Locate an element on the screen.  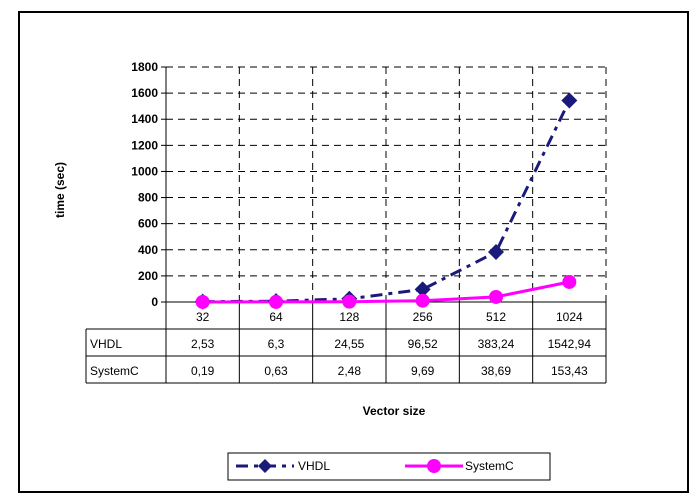
y-tick-label: 1800 is located at coordinates (144, 67).